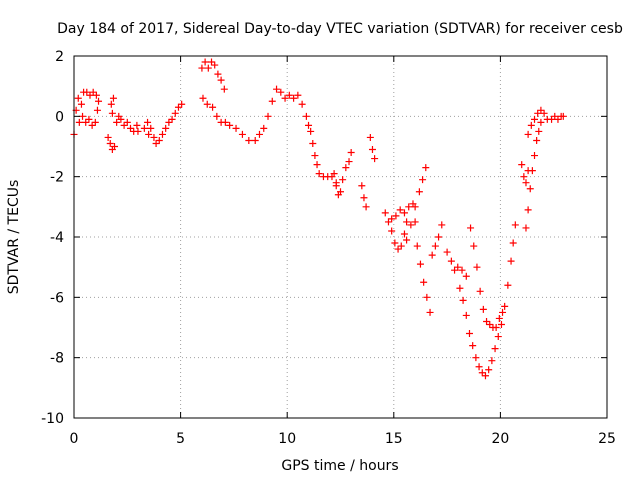  Describe the element at coordinates (59, 57) in the screenshot. I see `y-tick-label: 2` at that location.